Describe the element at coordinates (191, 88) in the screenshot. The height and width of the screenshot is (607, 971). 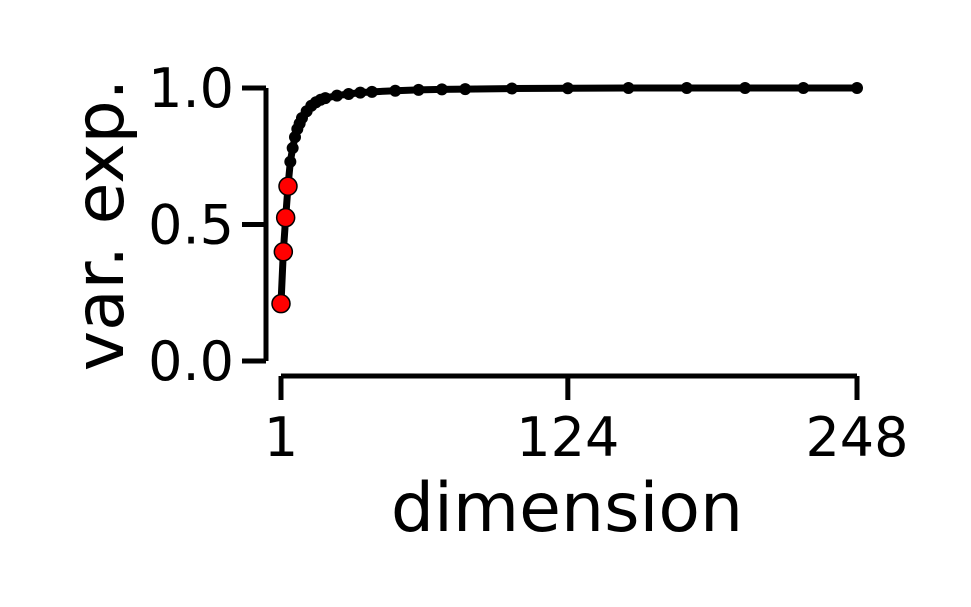
I see `y-tick-label: 1.0` at that location.